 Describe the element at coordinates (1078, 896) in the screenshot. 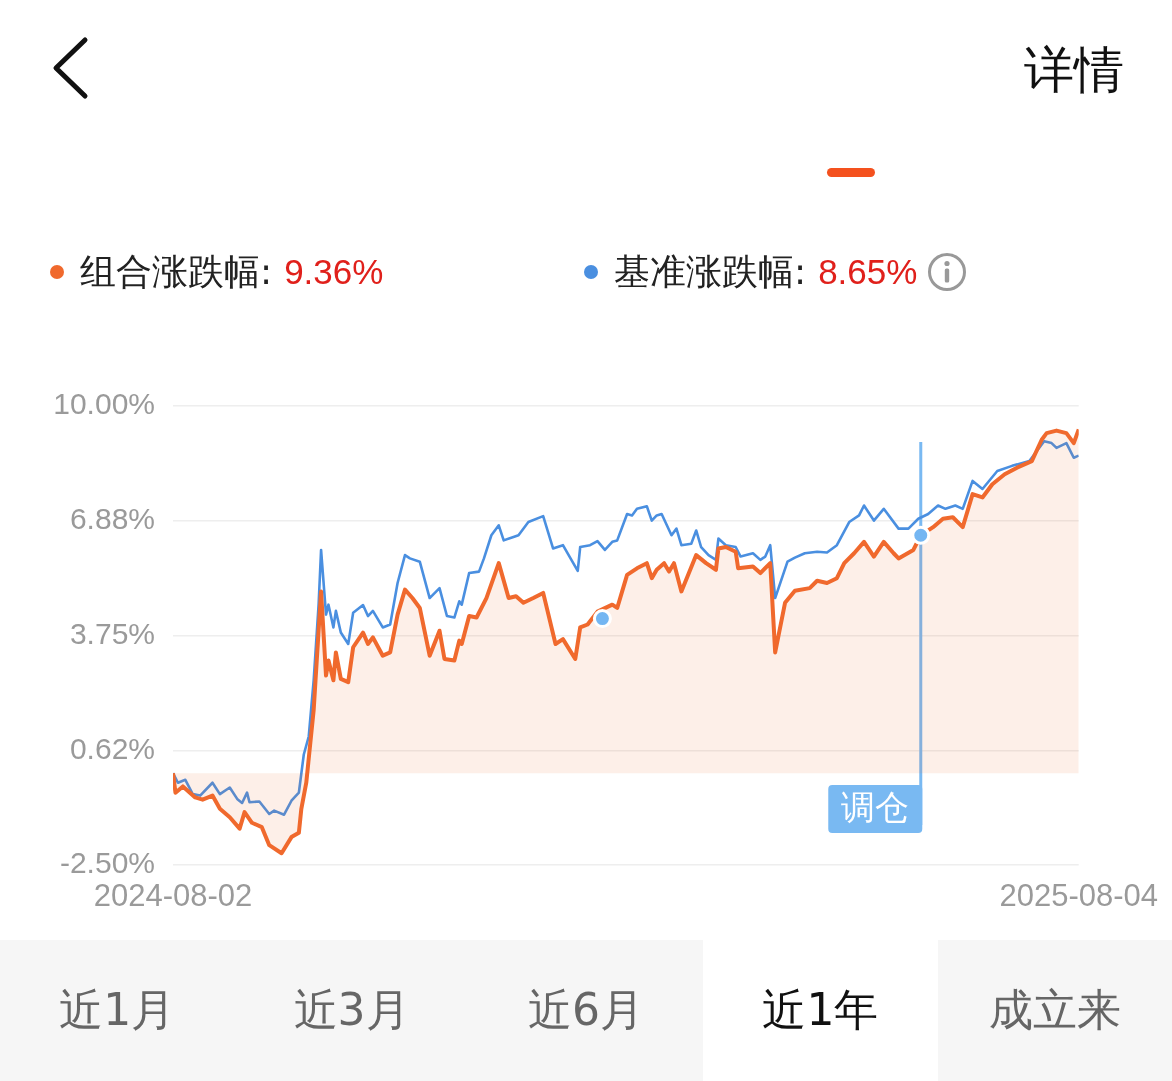

I see `x-tick-label: 2025-08-04` at that location.